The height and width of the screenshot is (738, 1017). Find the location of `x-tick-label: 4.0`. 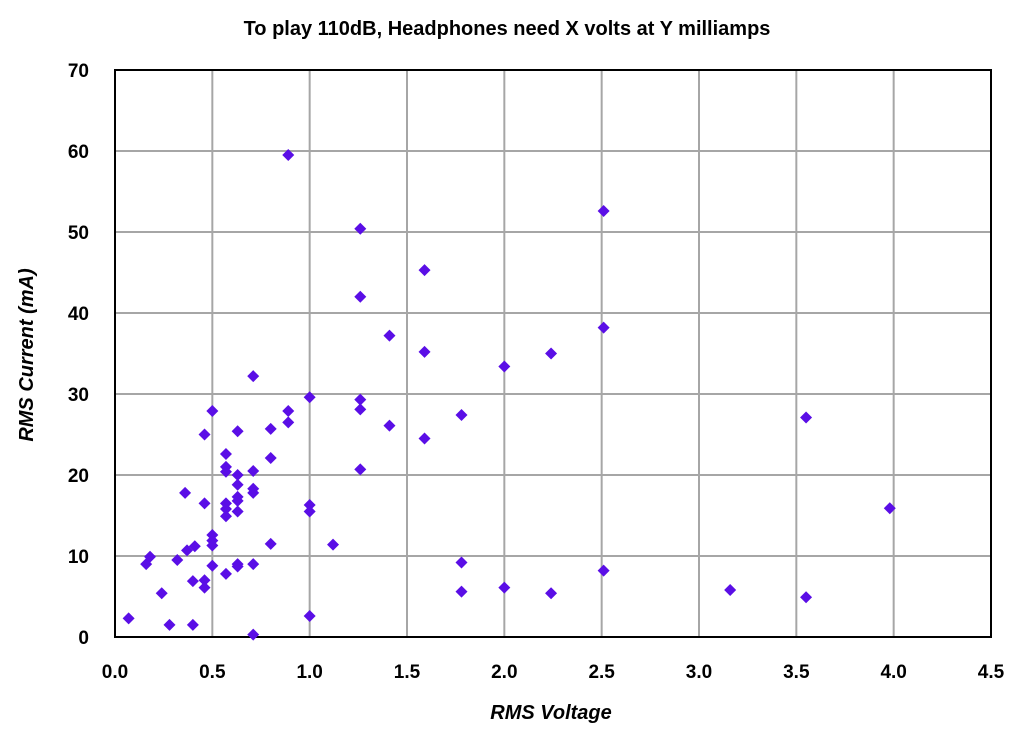

x-tick-label: 4.0 is located at coordinates (893, 672).